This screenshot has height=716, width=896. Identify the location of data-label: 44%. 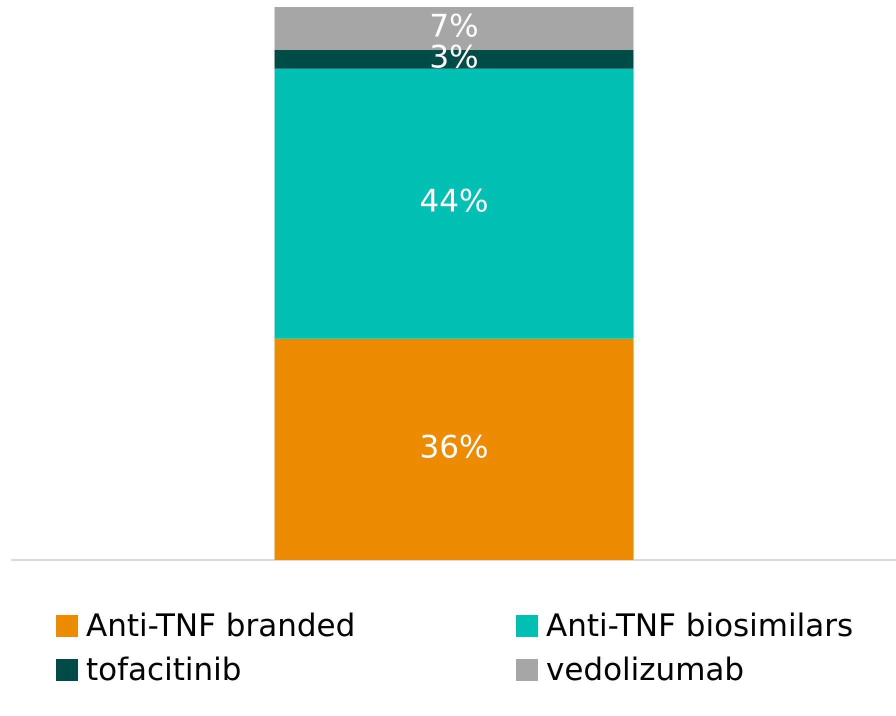
(454, 202).